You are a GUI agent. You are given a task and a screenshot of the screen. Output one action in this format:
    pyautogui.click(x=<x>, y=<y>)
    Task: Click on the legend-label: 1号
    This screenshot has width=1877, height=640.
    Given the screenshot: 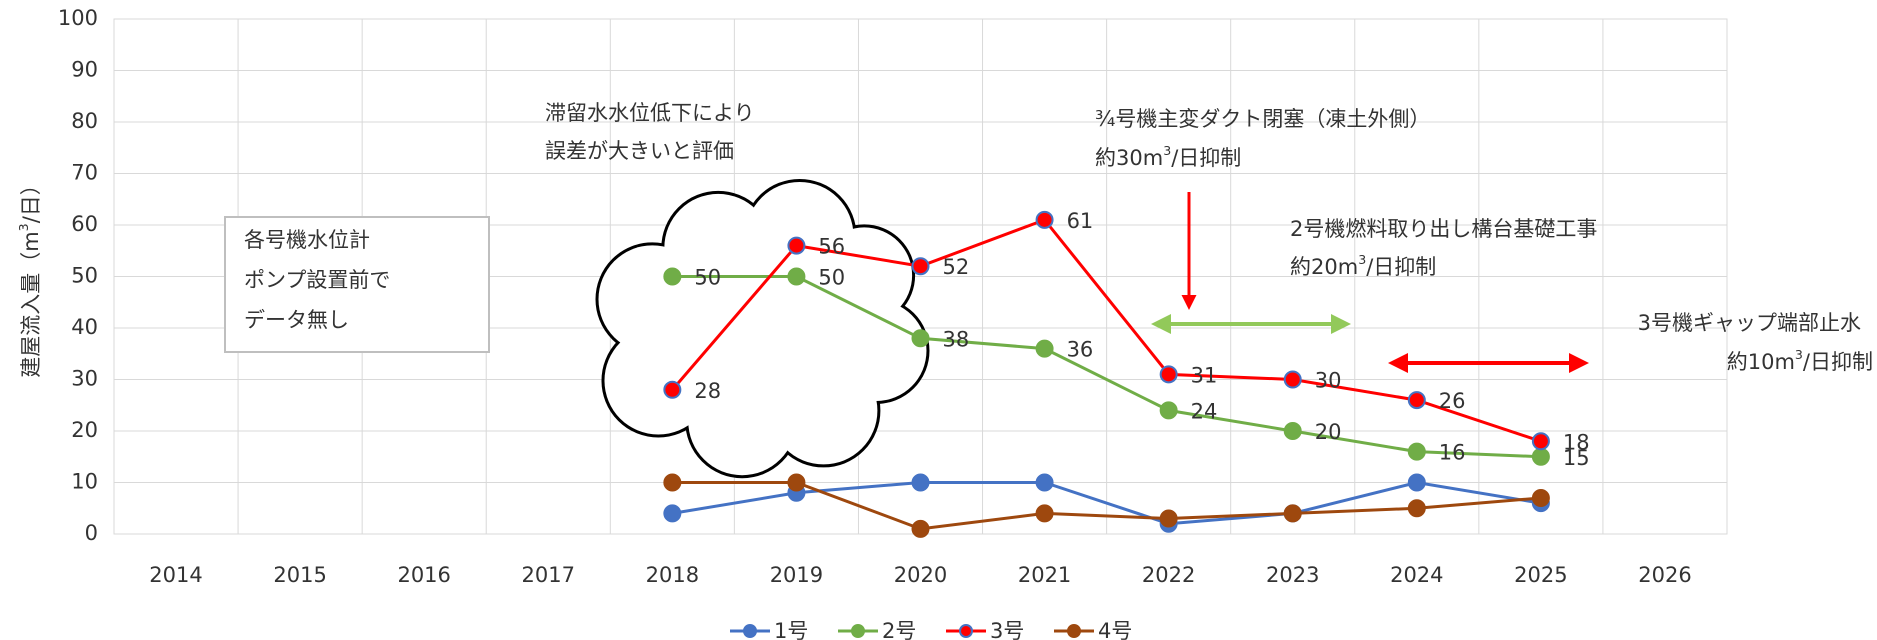 What is the action you would take?
    pyautogui.click(x=791, y=629)
    